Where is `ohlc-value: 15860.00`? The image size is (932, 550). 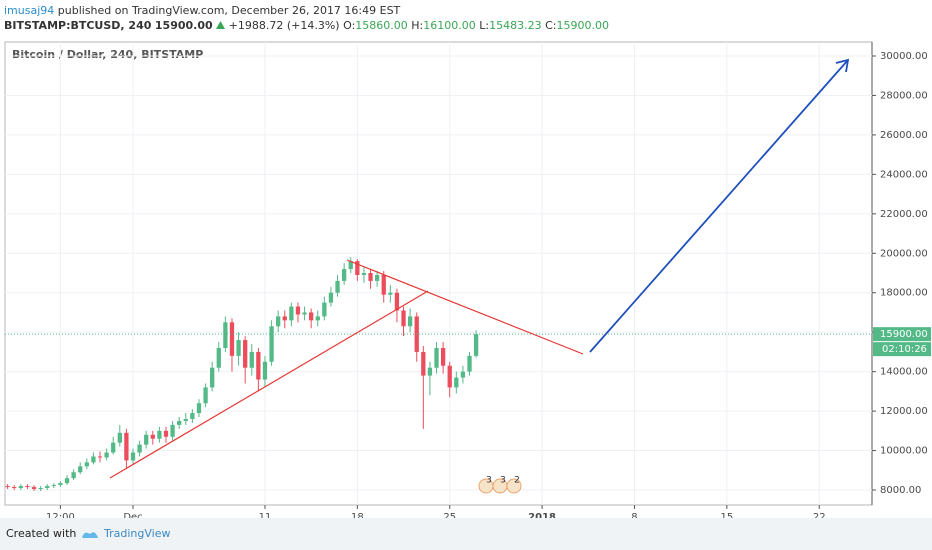 ohlc-value: 15860.00 is located at coordinates (381, 25).